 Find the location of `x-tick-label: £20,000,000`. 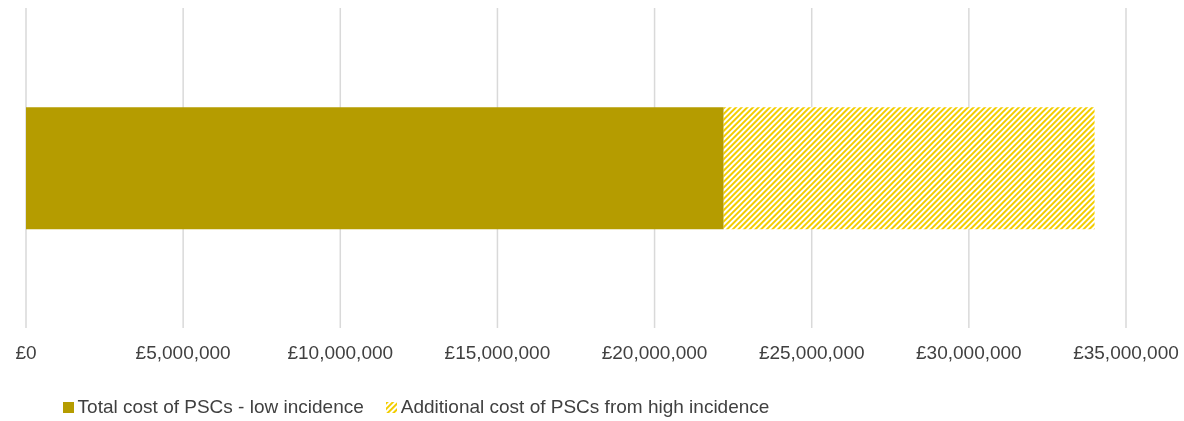

x-tick-label: £20,000,000 is located at coordinates (654, 353).